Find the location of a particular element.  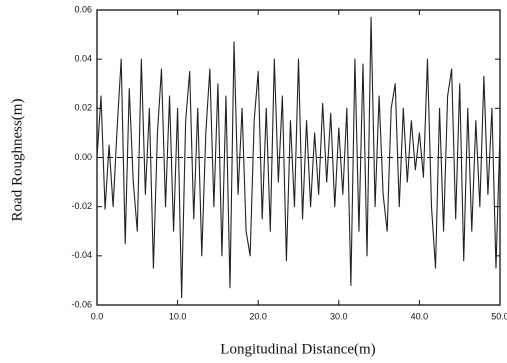

x-axis-label: Longitudinal Distance(m) is located at coordinates (297, 349).